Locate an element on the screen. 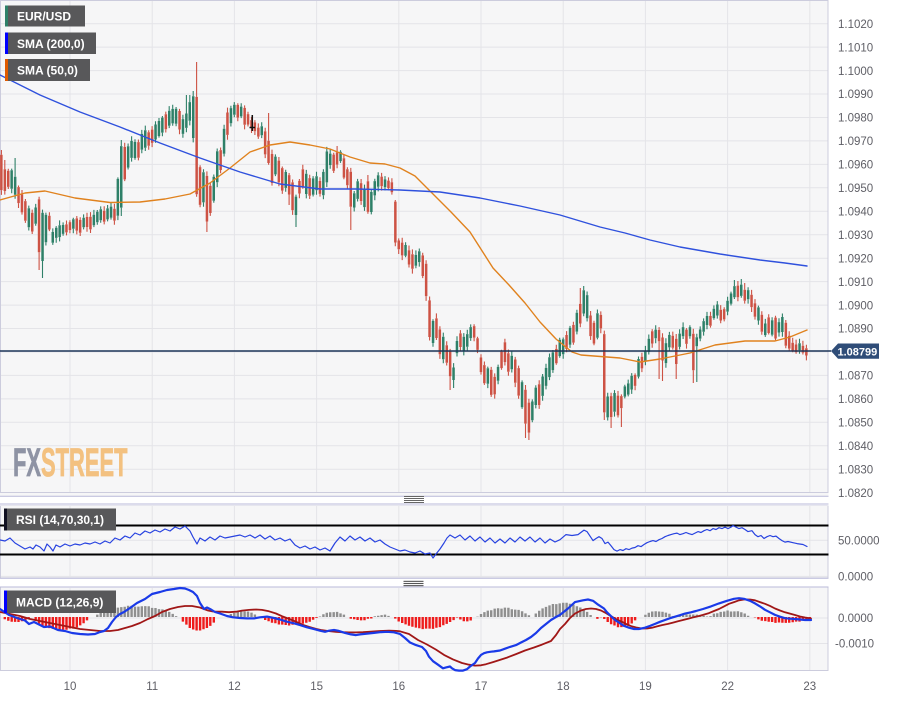  svg-text: 1.08799 is located at coordinates (858, 352).